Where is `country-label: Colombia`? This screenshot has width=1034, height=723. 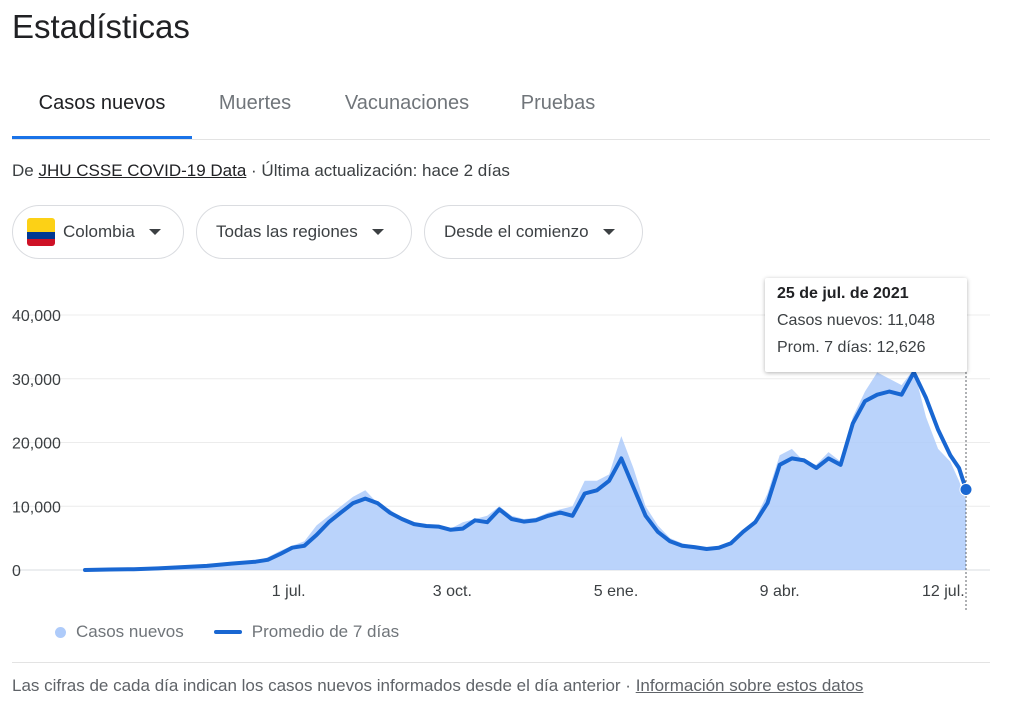
country-label: Colombia is located at coordinates (99, 231).